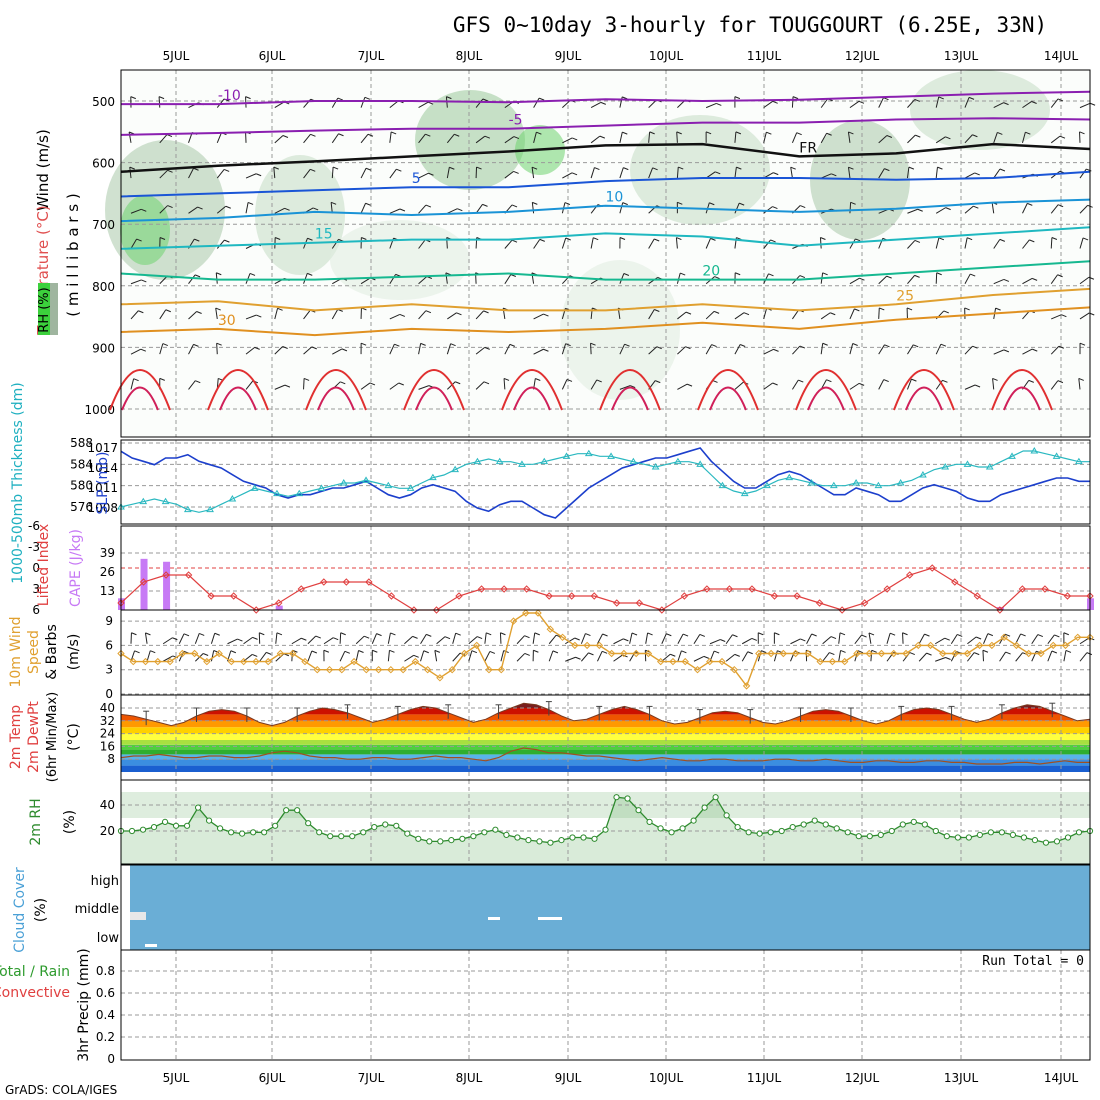 This screenshot has width=1100, height=1100. Describe the element at coordinates (605, 742) in the screenshot. I see `temp-color-band` at that location.